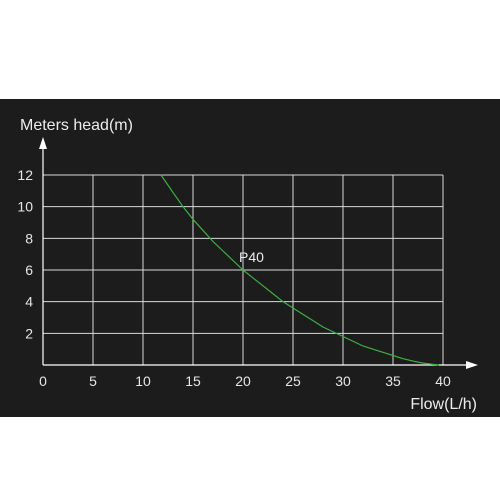 The width and height of the screenshot is (500, 500). What do you see at coordinates (25, 207) in the screenshot?
I see `y-tick-label: 10` at bounding box center [25, 207].